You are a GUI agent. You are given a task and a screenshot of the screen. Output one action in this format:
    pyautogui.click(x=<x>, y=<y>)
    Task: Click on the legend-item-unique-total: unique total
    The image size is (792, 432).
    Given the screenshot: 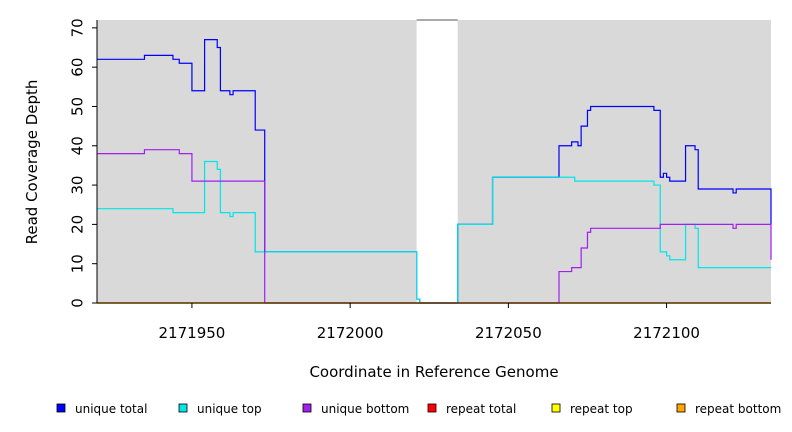 What is the action you would take?
    pyautogui.click(x=101, y=409)
    